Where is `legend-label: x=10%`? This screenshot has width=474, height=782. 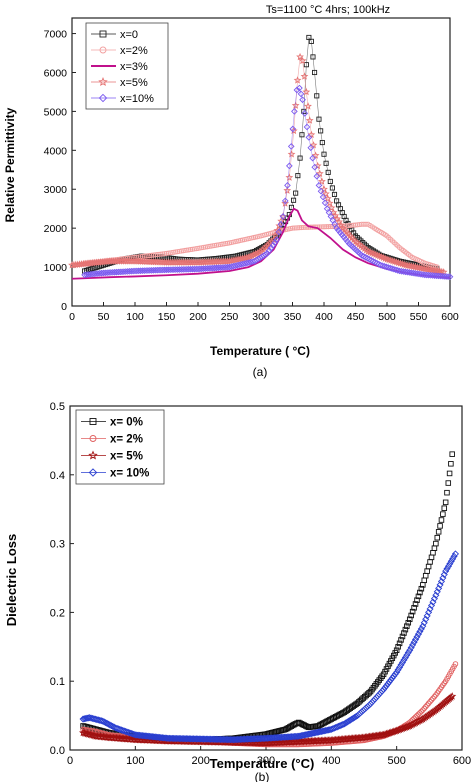
legend-label: x=10% is located at coordinates (137, 99).